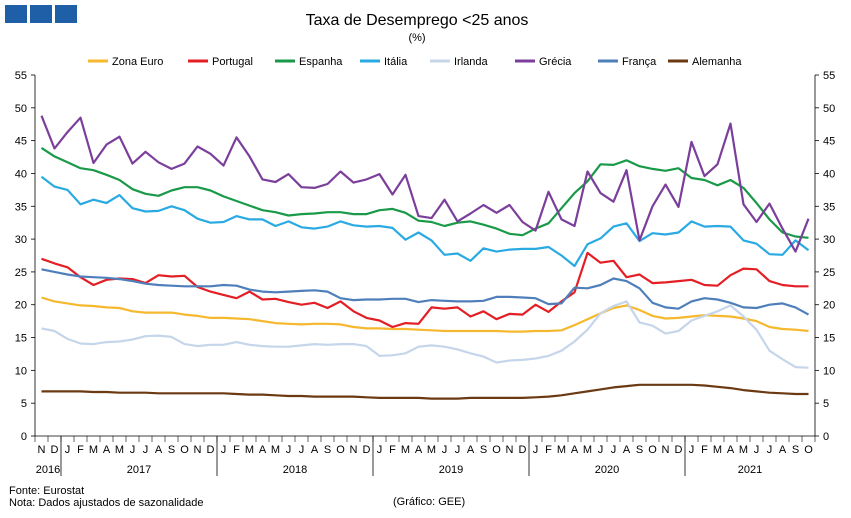  I want to click on y-tick-label-left: 15, so click(21, 339).